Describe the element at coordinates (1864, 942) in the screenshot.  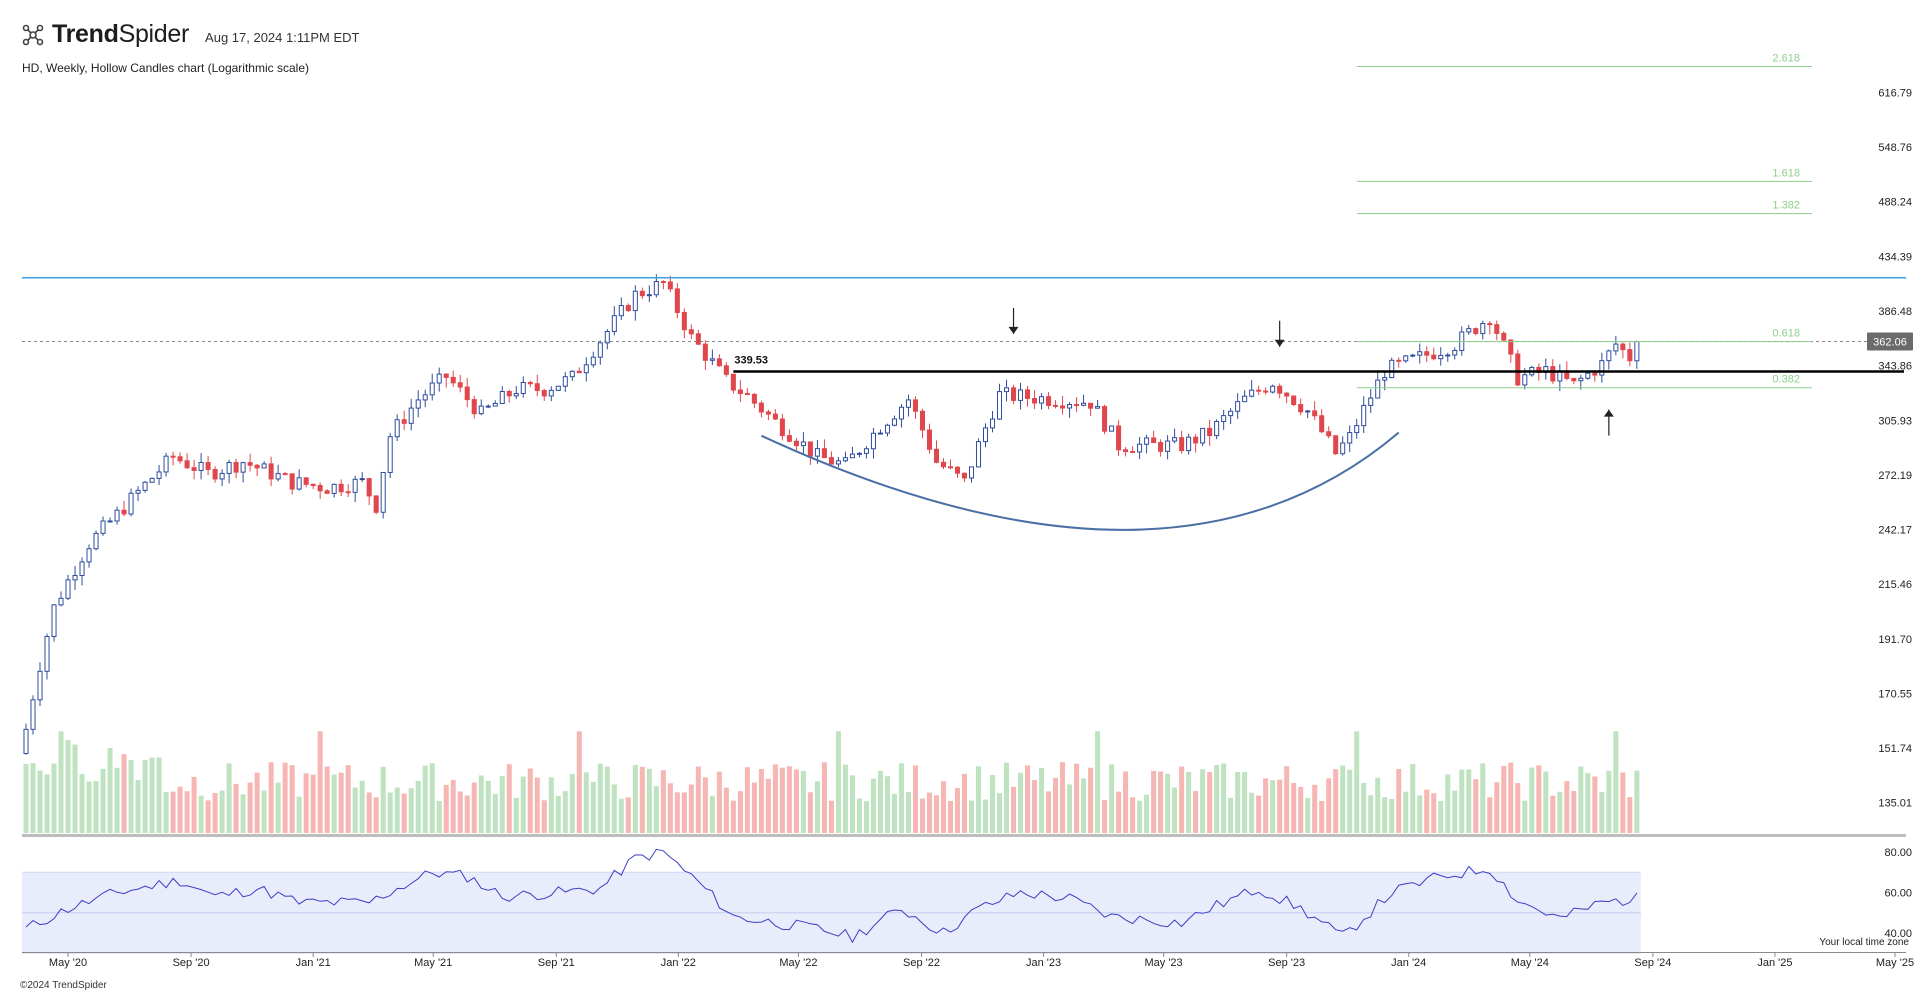
I see `timezone-label: Your local time zone` at that location.